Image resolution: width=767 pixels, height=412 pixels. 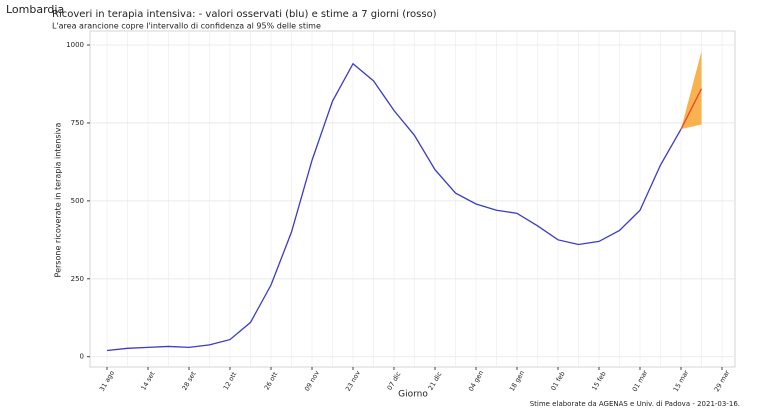 I want to click on x-tick-label: 23 nov, so click(x=353, y=380).